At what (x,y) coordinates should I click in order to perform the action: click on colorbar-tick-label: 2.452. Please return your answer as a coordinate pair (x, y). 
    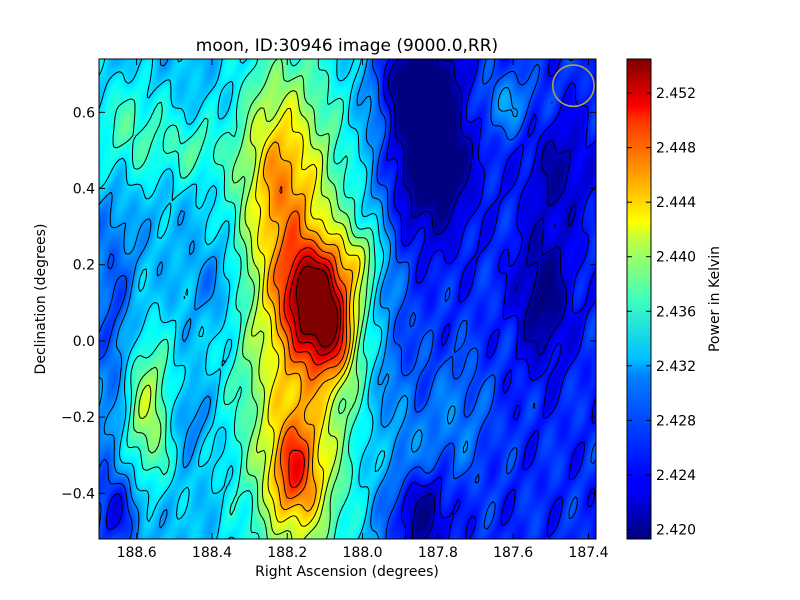
    Looking at the image, I should click on (676, 94).